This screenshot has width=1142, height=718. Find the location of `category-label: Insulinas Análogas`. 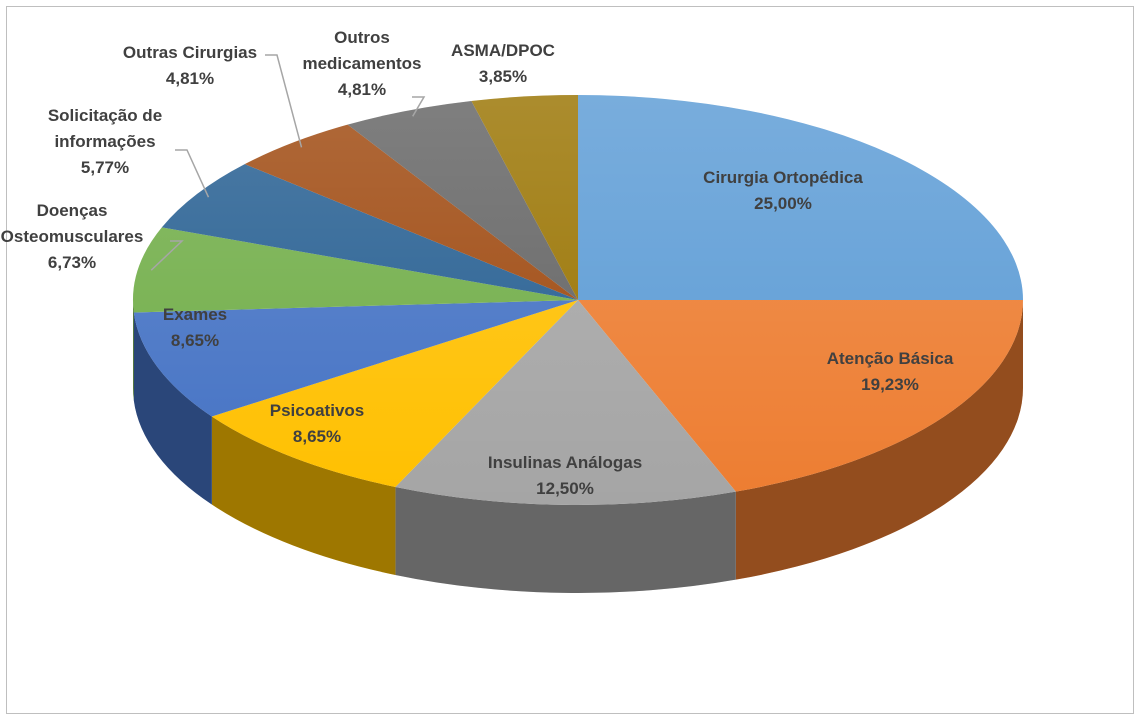

category-label: Insulinas Análogas is located at coordinates (565, 462).